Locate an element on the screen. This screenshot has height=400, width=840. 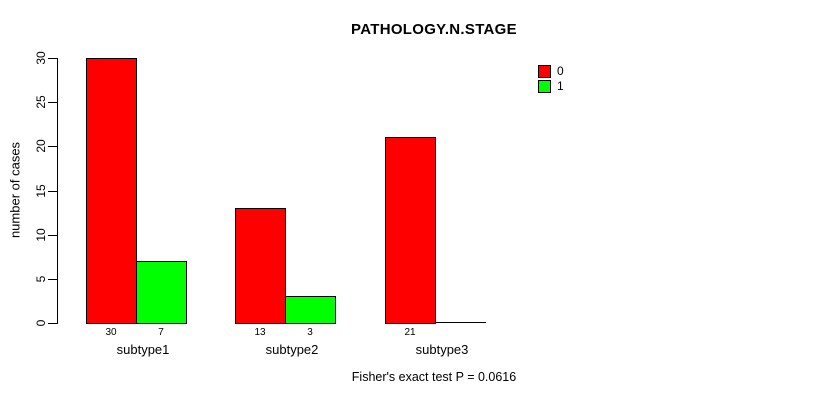
y-tick-label: 30 is located at coordinates (41, 58).